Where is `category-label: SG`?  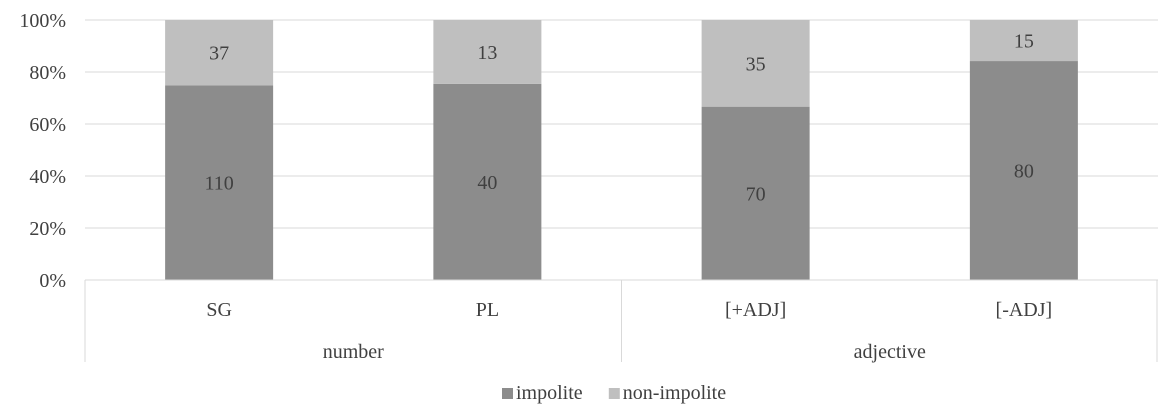
category-label: SG is located at coordinates (219, 310).